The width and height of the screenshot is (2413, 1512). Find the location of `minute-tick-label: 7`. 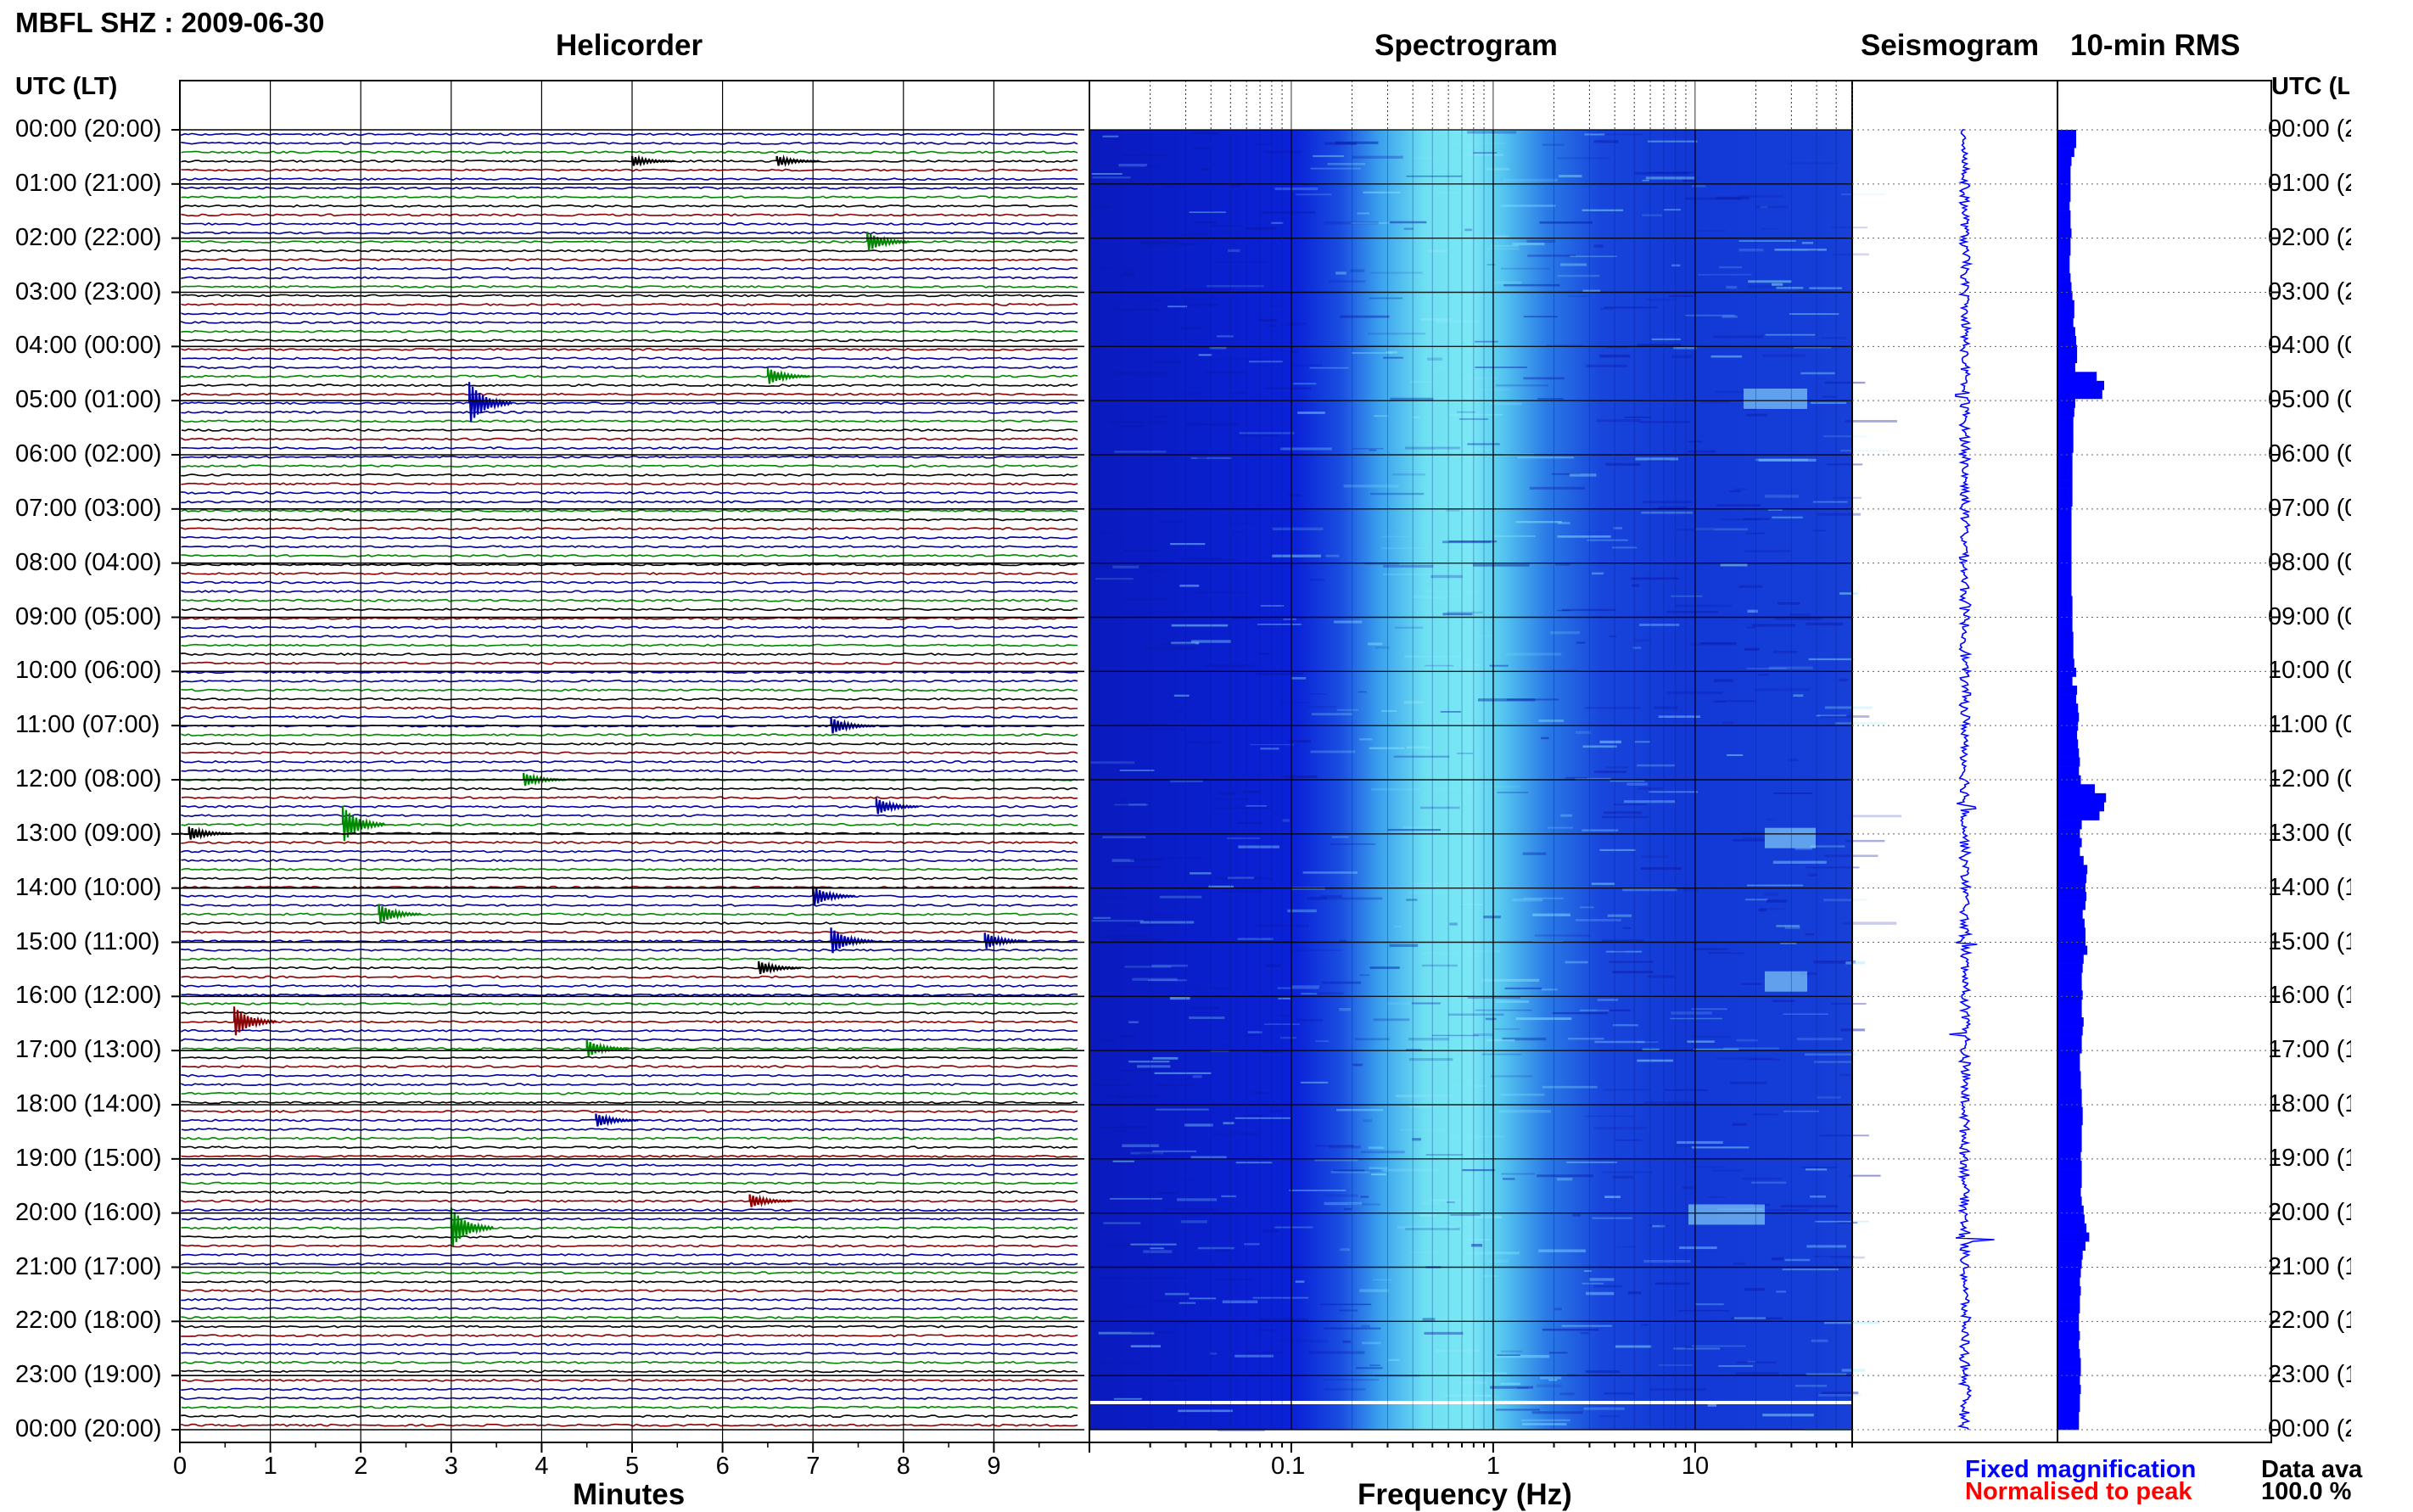

minute-tick-label: 7 is located at coordinates (813, 1466).